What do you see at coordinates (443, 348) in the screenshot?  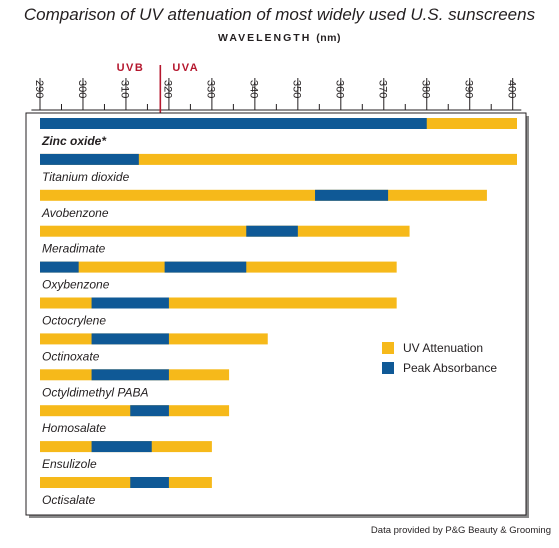 I see `legend-label: UV Attenuation` at bounding box center [443, 348].